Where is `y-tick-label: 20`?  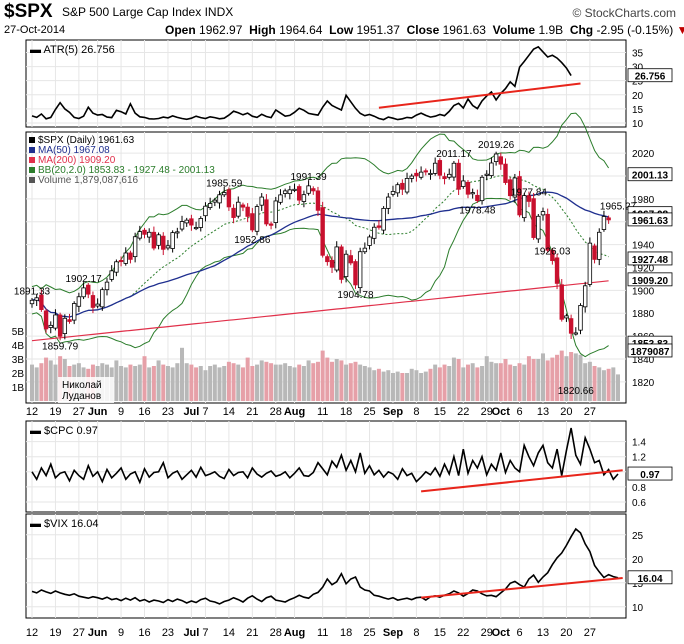 y-tick-label: 20 is located at coordinates (638, 560).